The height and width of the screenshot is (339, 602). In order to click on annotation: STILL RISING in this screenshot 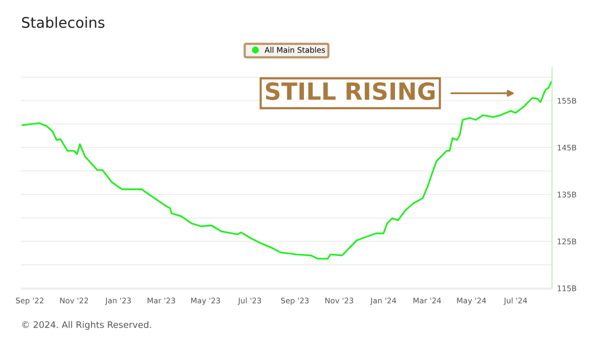, I will do `click(350, 91)`.